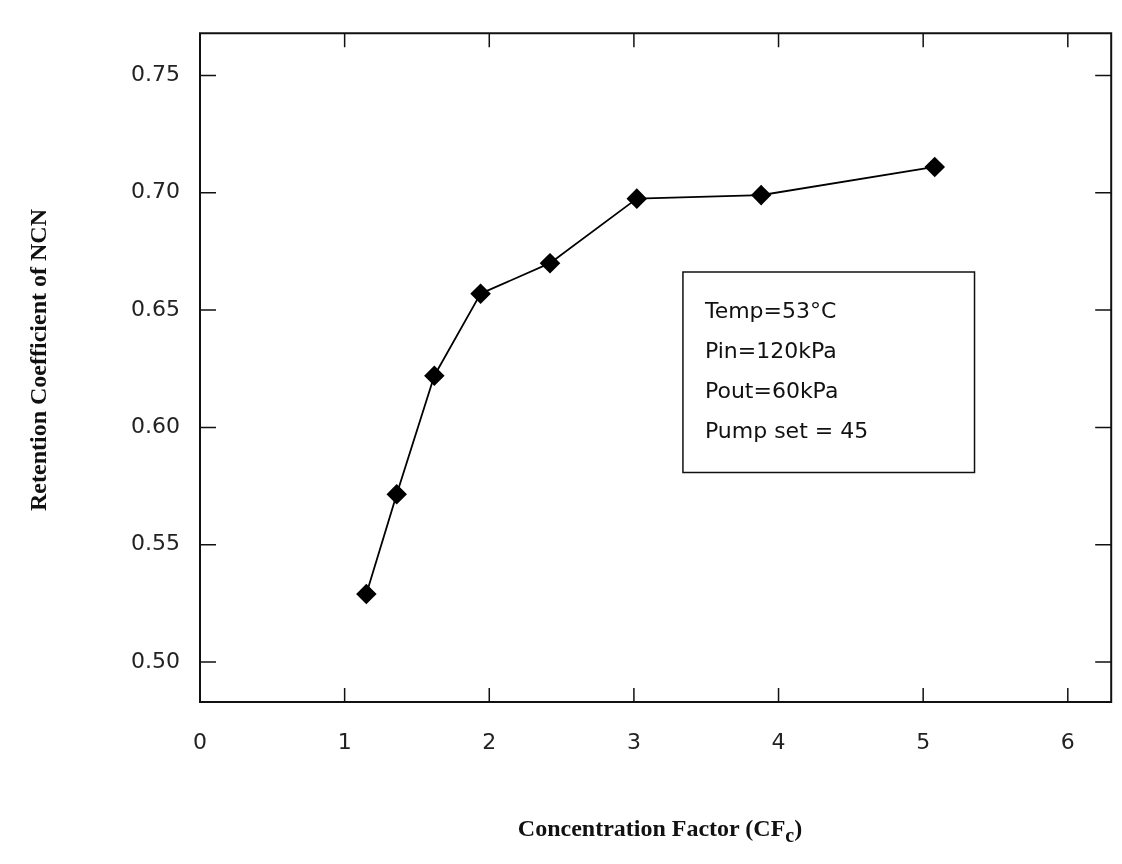  Describe the element at coordinates (771, 391) in the screenshot. I see `annotation: Pout=60kPa` at that location.